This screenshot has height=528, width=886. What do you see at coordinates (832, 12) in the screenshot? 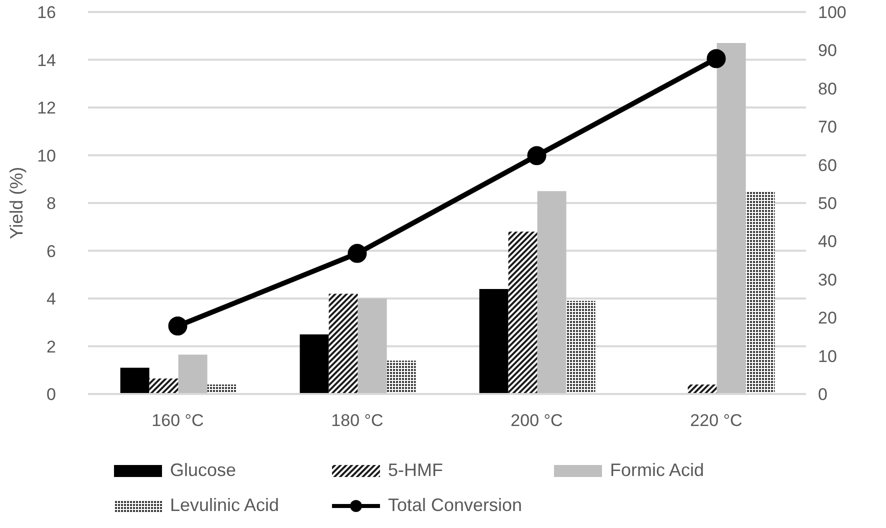
I see `y2-tick-label: 100` at bounding box center [832, 12].